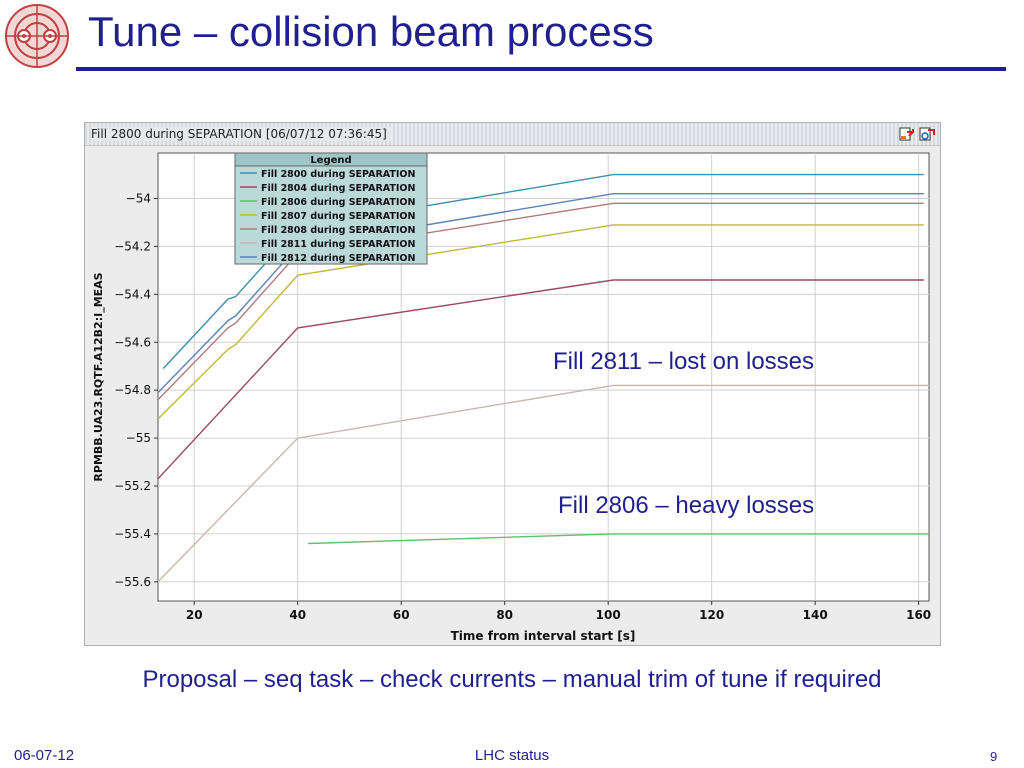 The image size is (1024, 768). What do you see at coordinates (371, 31) in the screenshot?
I see `slide-title: Tune – collision beam process` at bounding box center [371, 31].